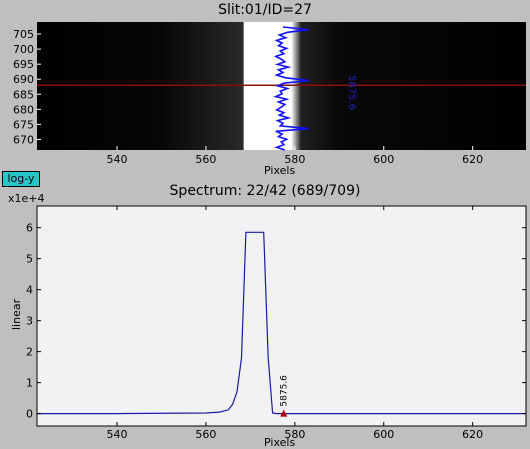 The height and width of the screenshot is (449, 530). Describe the element at coordinates (472, 434) in the screenshot. I see `spectrum-x-tick-620: 620` at that location.